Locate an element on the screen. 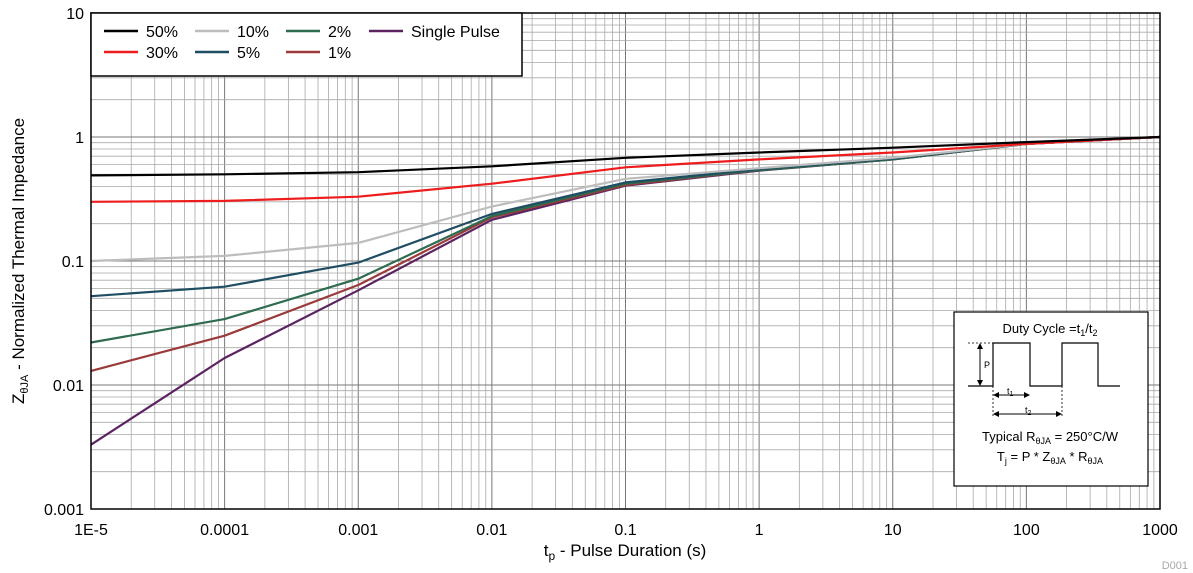 This screenshot has height=573, width=1193. legend: 50% 10% 2% Single Pulse 30% 5% 1% is located at coordinates (306, 44).